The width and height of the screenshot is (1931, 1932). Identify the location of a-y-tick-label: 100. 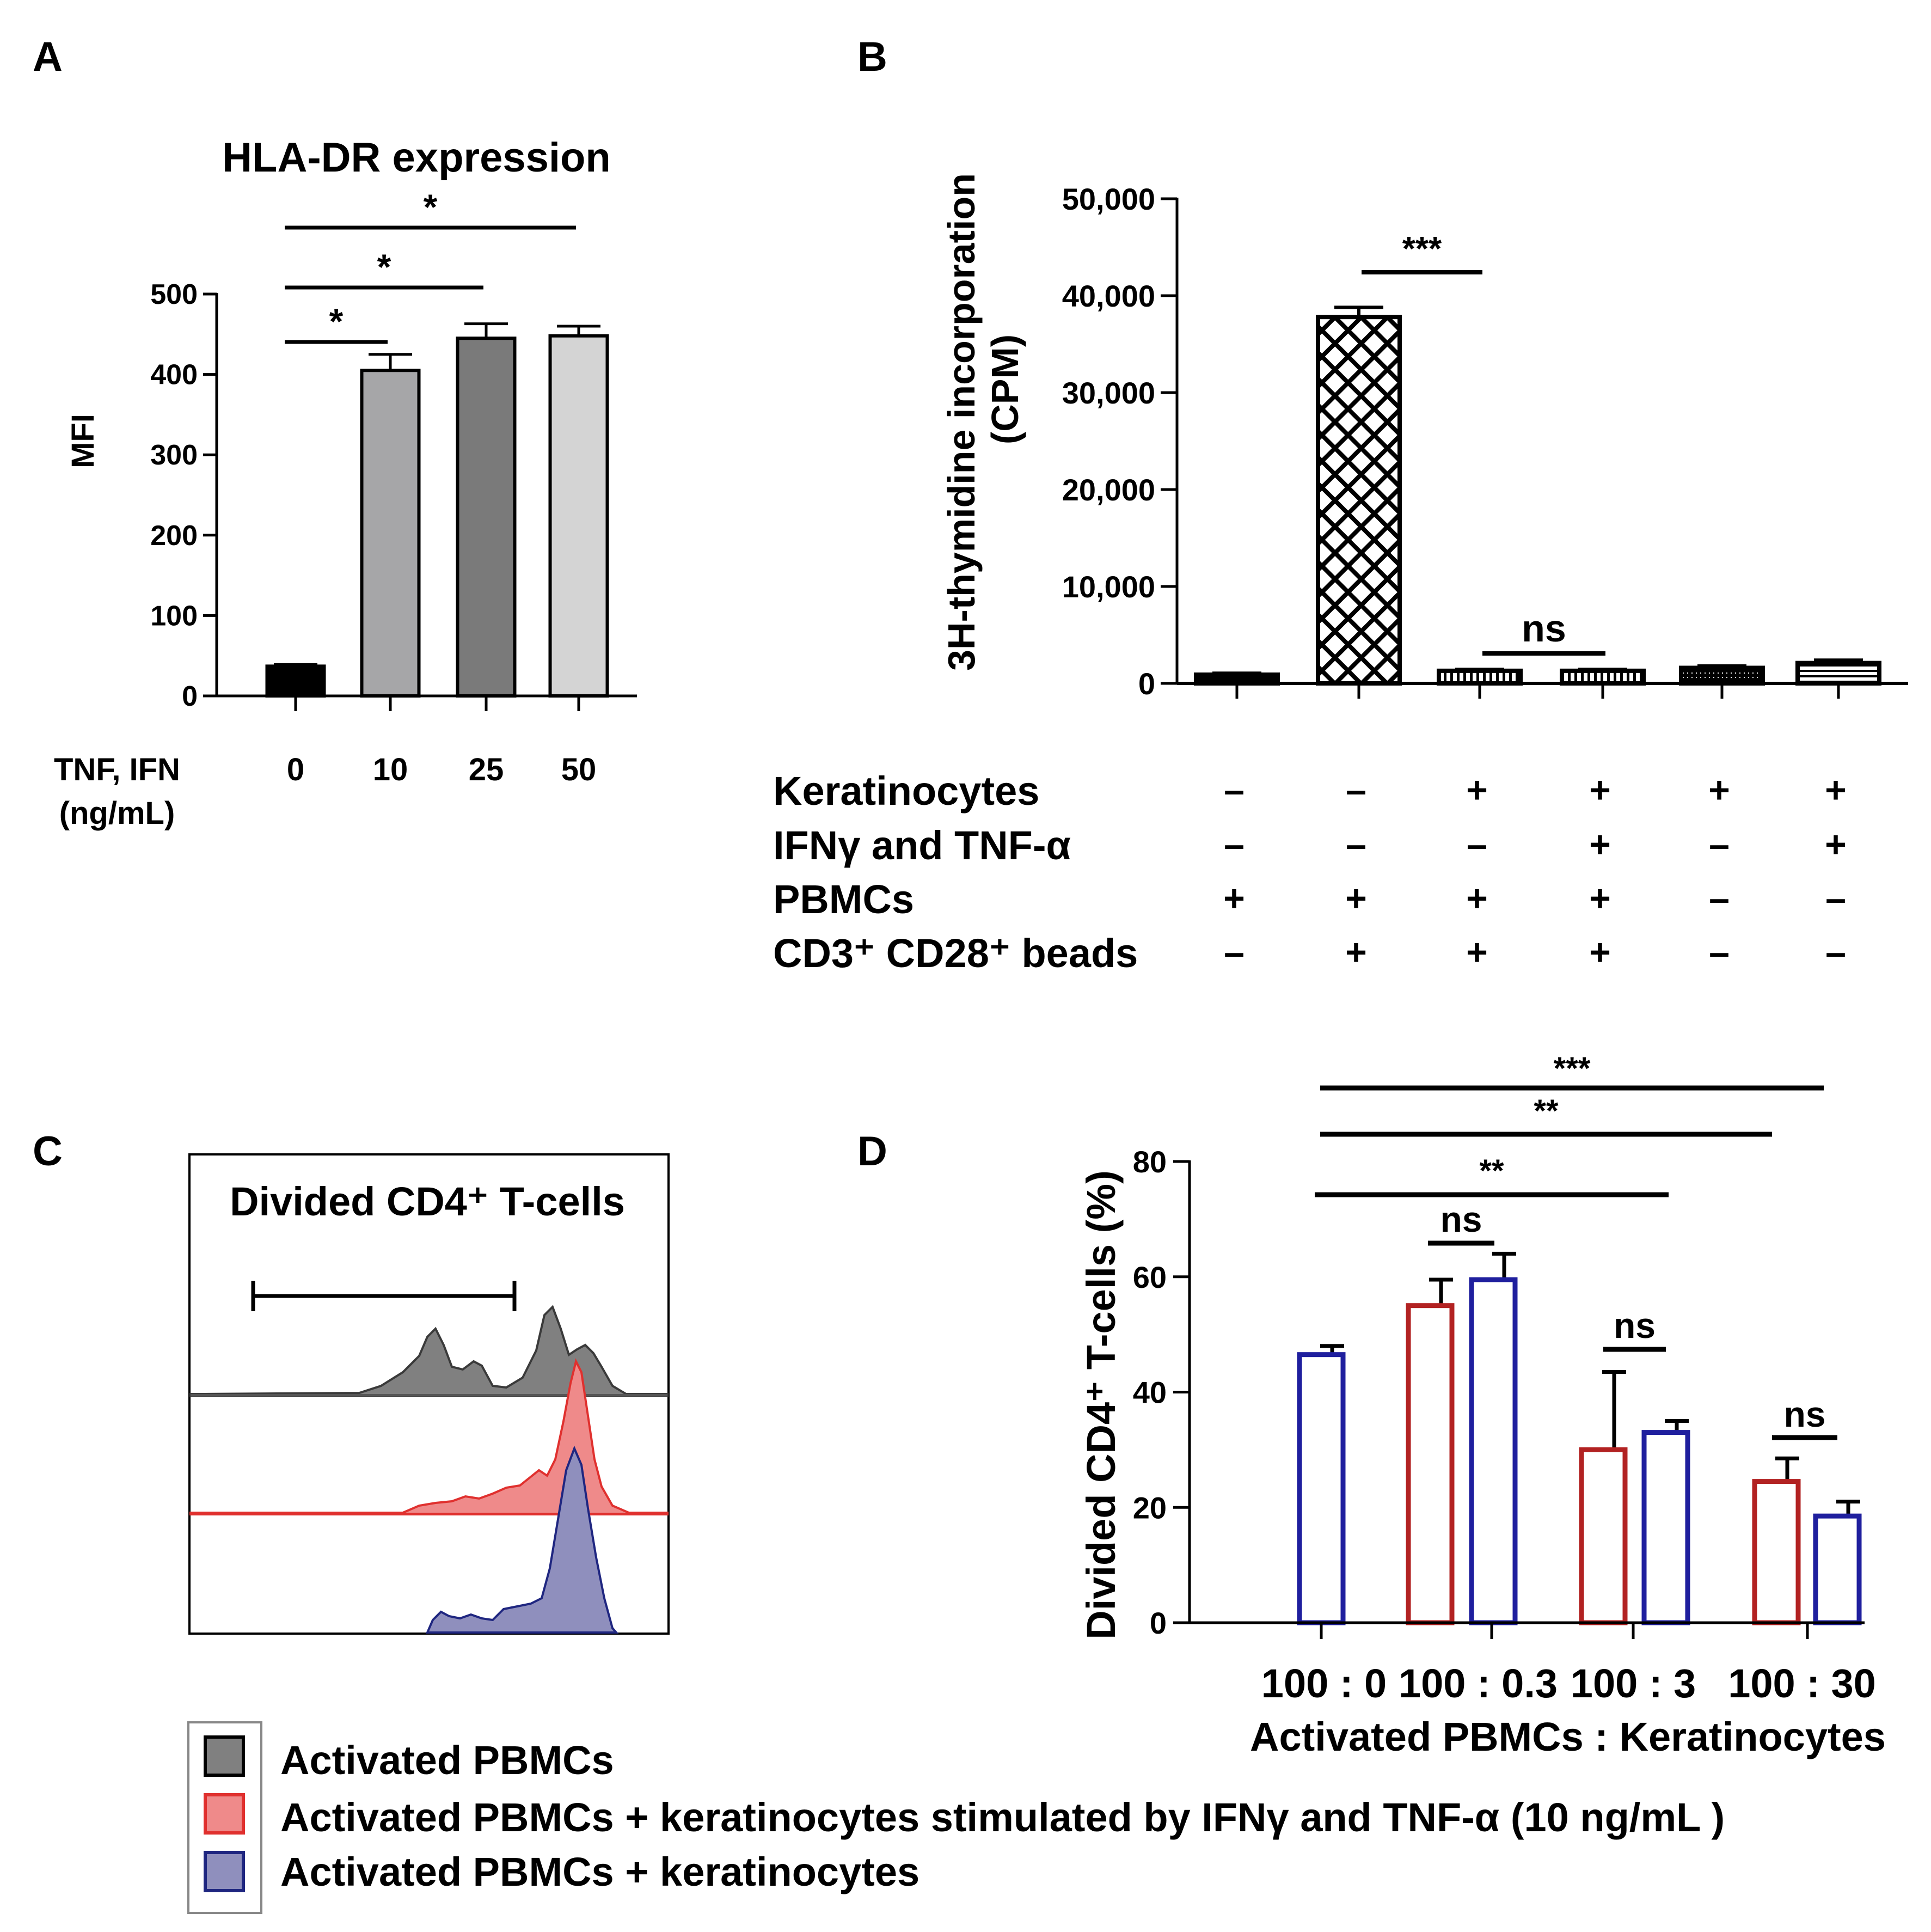
(174, 616).